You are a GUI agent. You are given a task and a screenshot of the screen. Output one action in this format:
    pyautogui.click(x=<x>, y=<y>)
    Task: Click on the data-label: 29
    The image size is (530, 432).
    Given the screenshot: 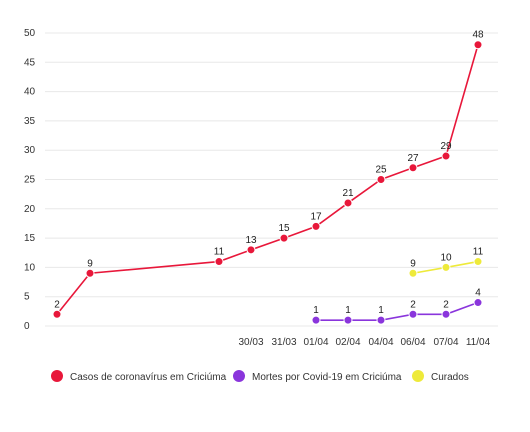 What is the action you would take?
    pyautogui.click(x=446, y=146)
    